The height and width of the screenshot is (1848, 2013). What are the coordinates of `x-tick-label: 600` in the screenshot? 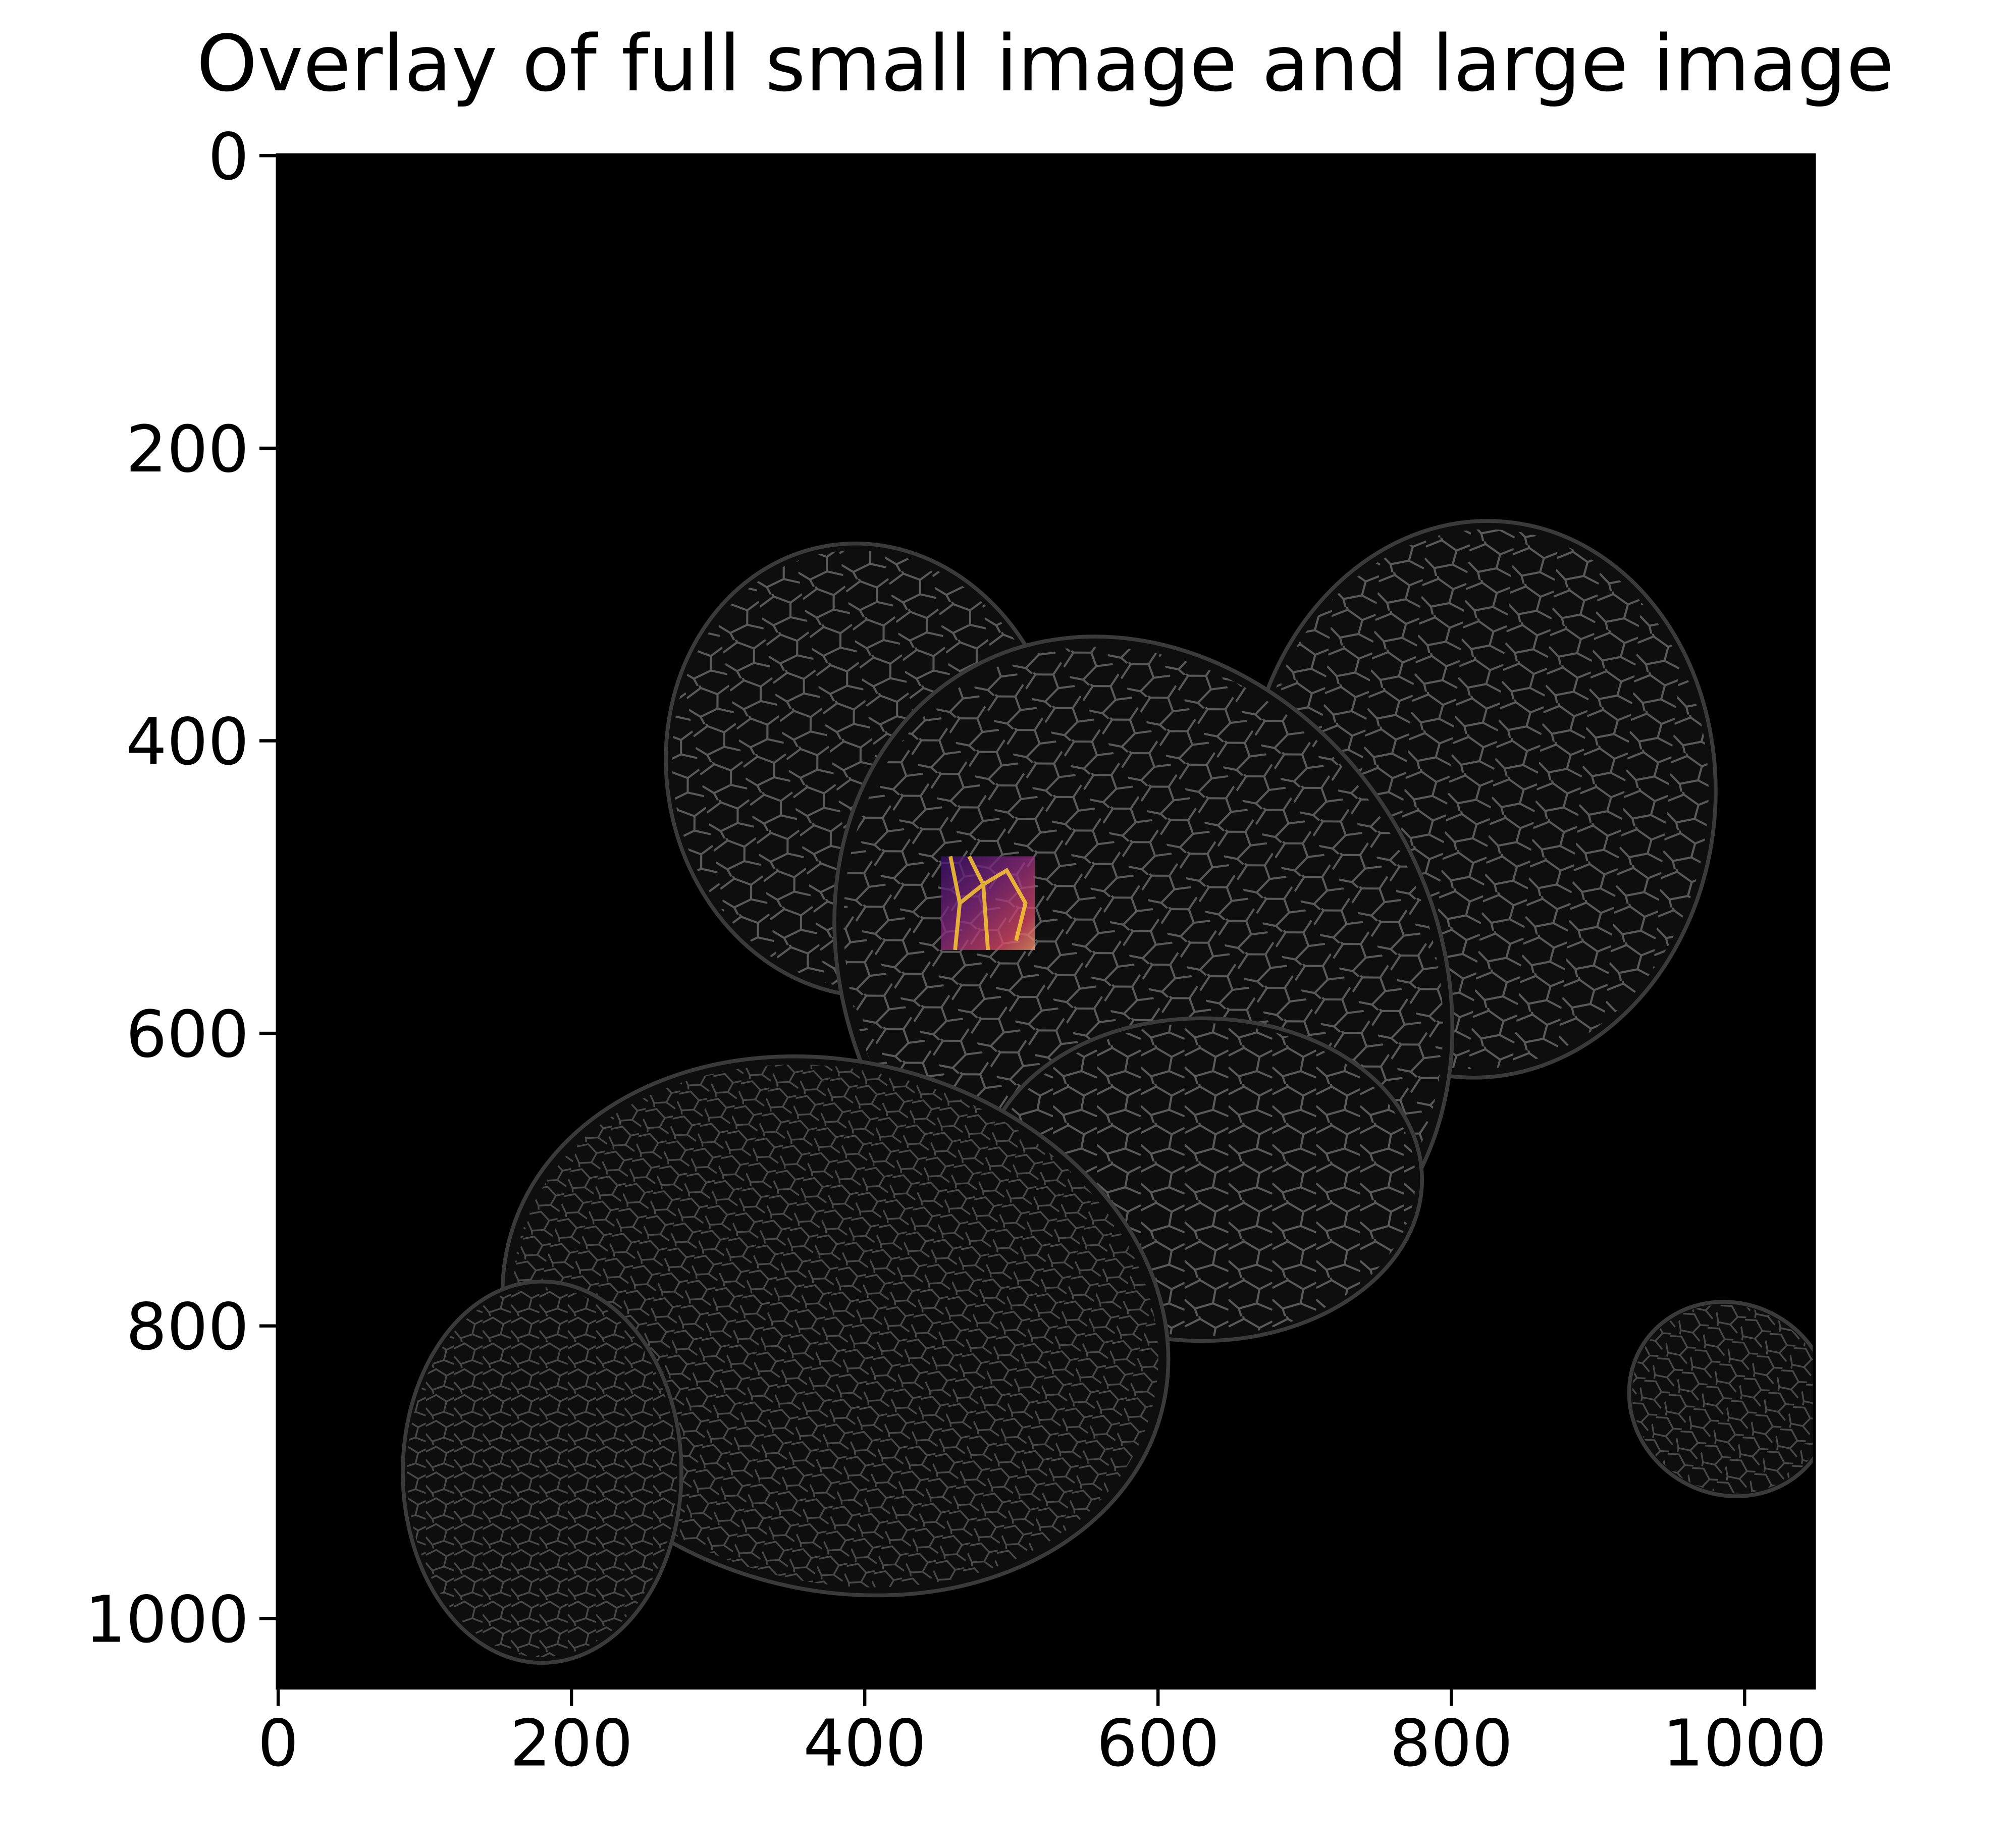 It's located at (1158, 1743).